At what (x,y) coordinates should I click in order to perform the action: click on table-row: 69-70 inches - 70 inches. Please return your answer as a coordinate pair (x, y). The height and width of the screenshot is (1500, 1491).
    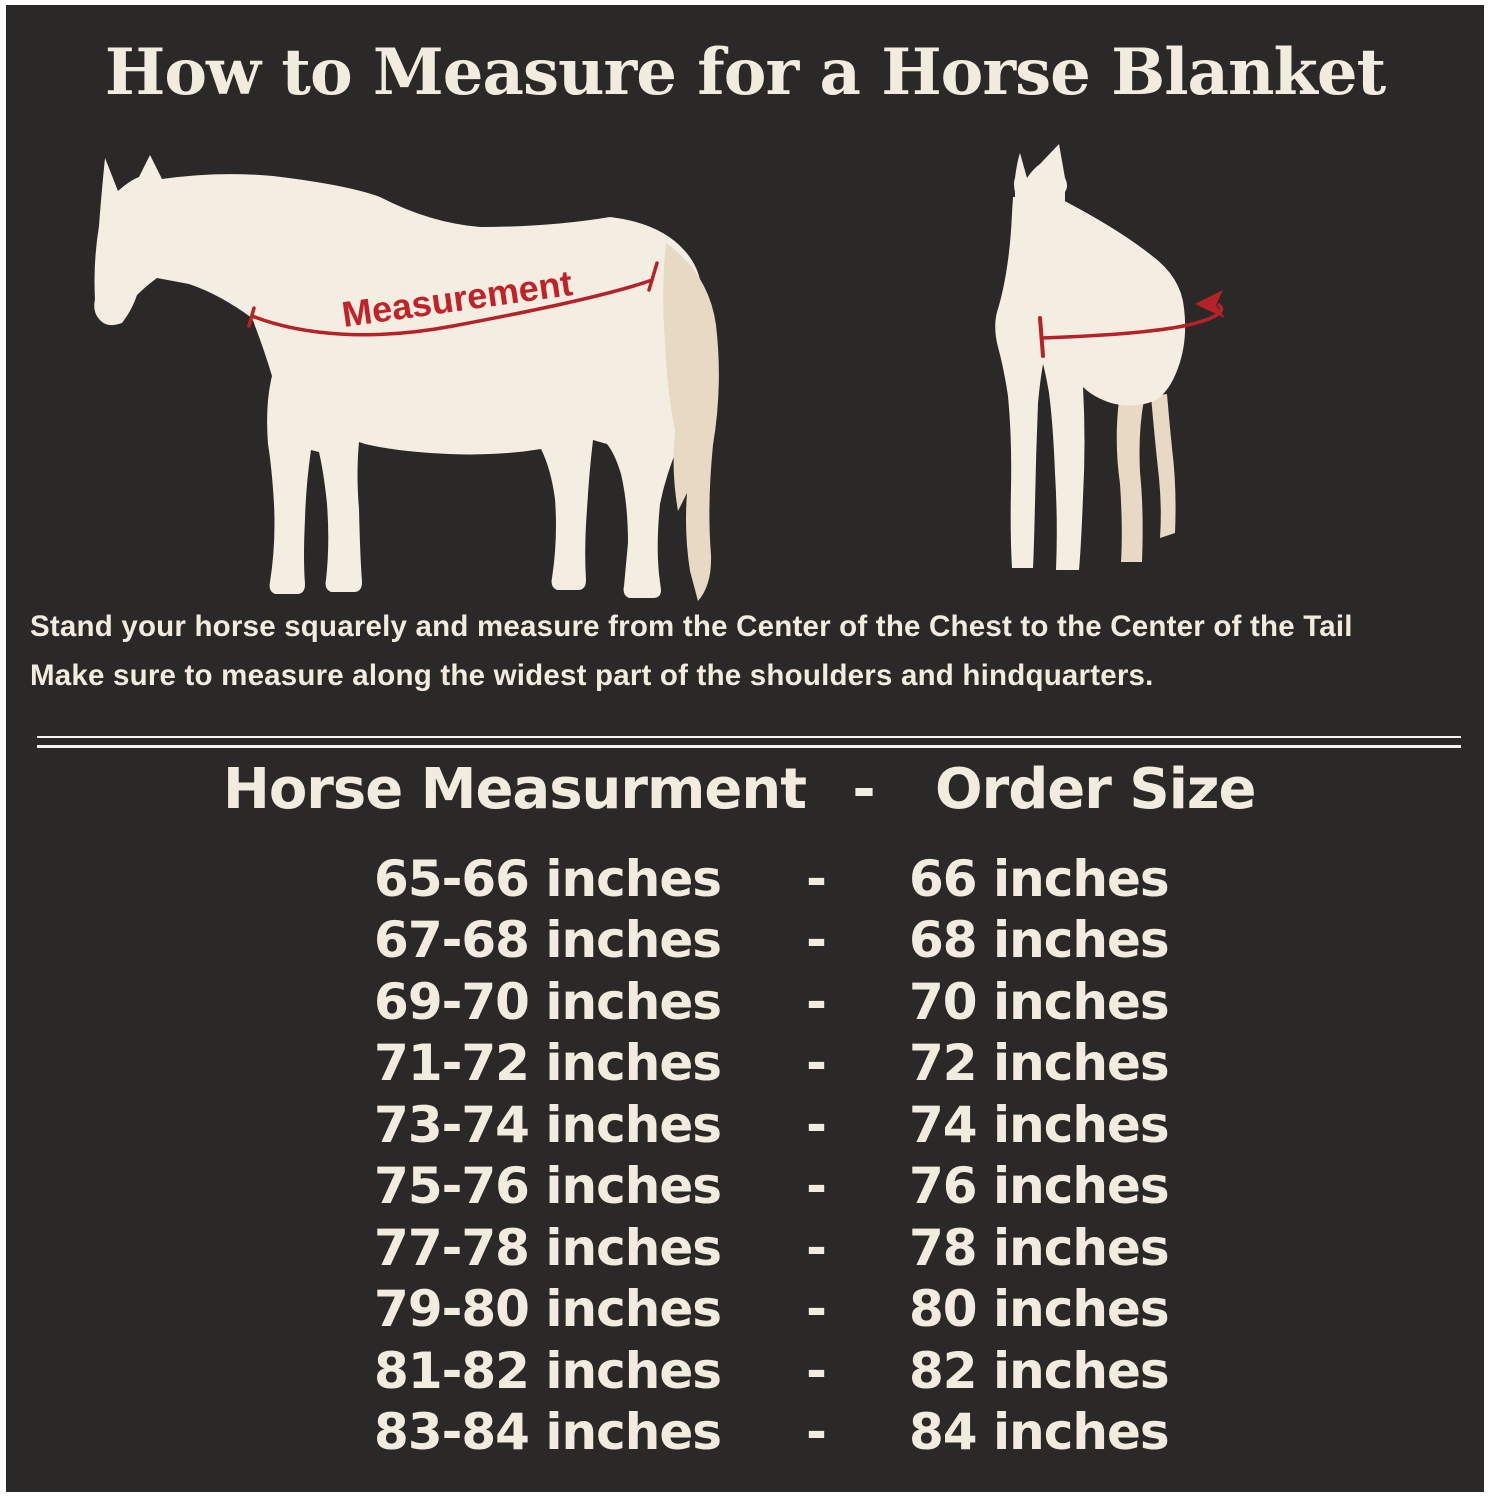
    Looking at the image, I should click on (745, 1002).